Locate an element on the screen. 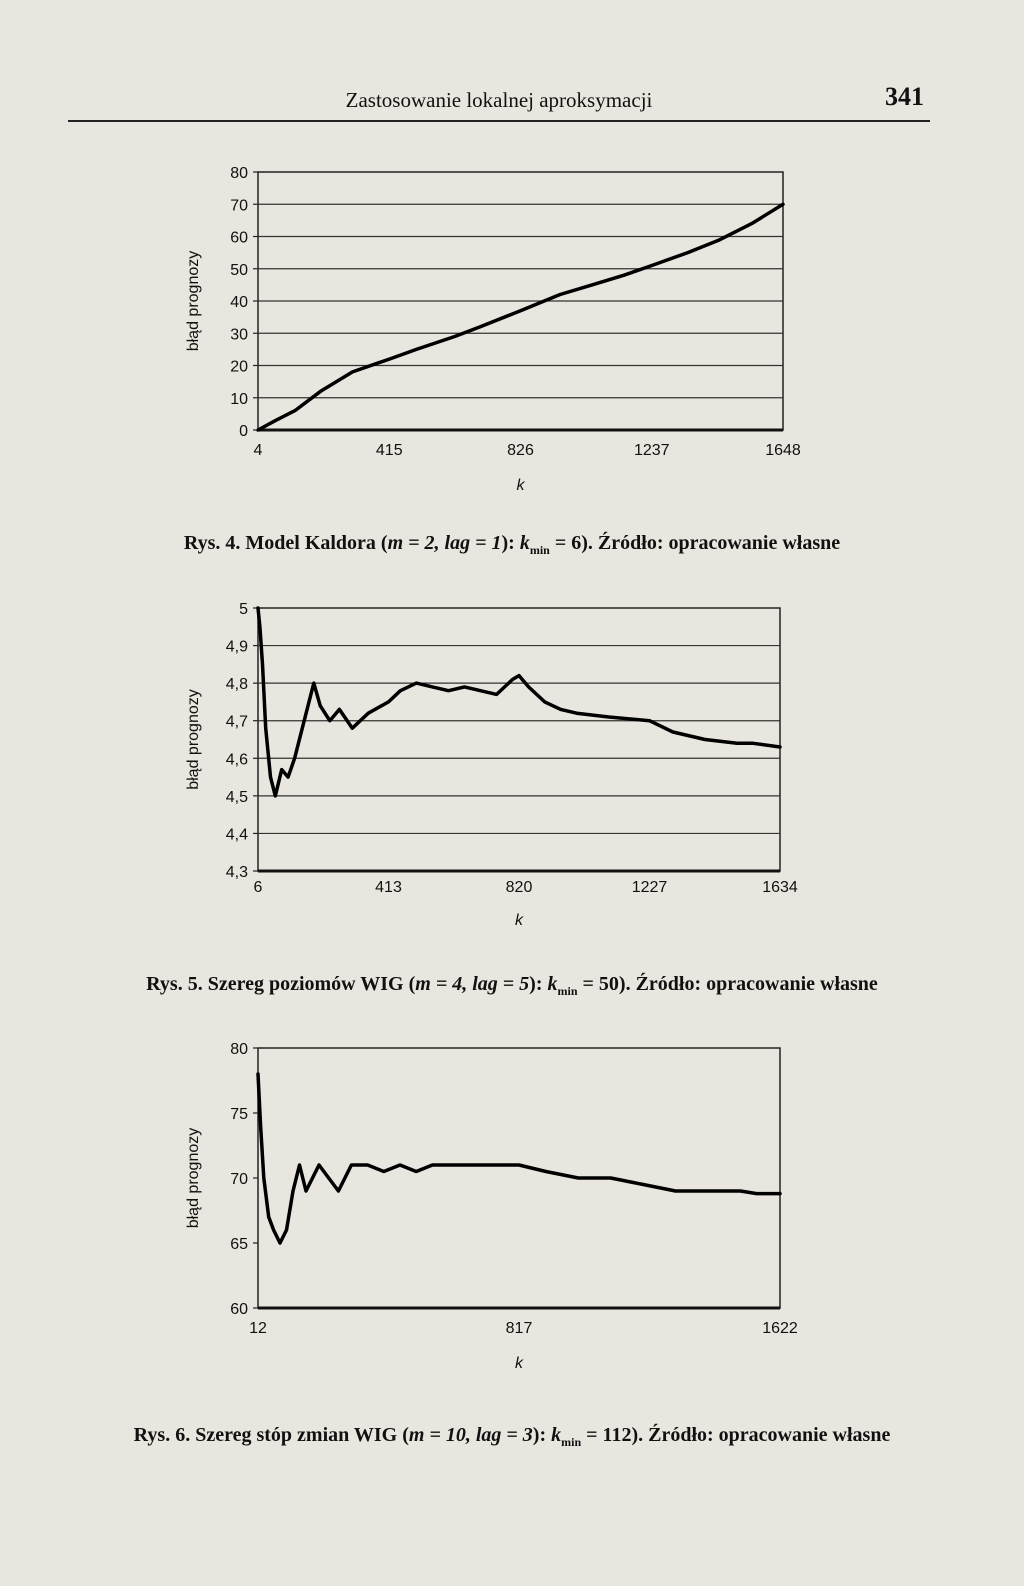 The height and width of the screenshot is (1586, 1024). x-tick-label: 415 is located at coordinates (389, 450).